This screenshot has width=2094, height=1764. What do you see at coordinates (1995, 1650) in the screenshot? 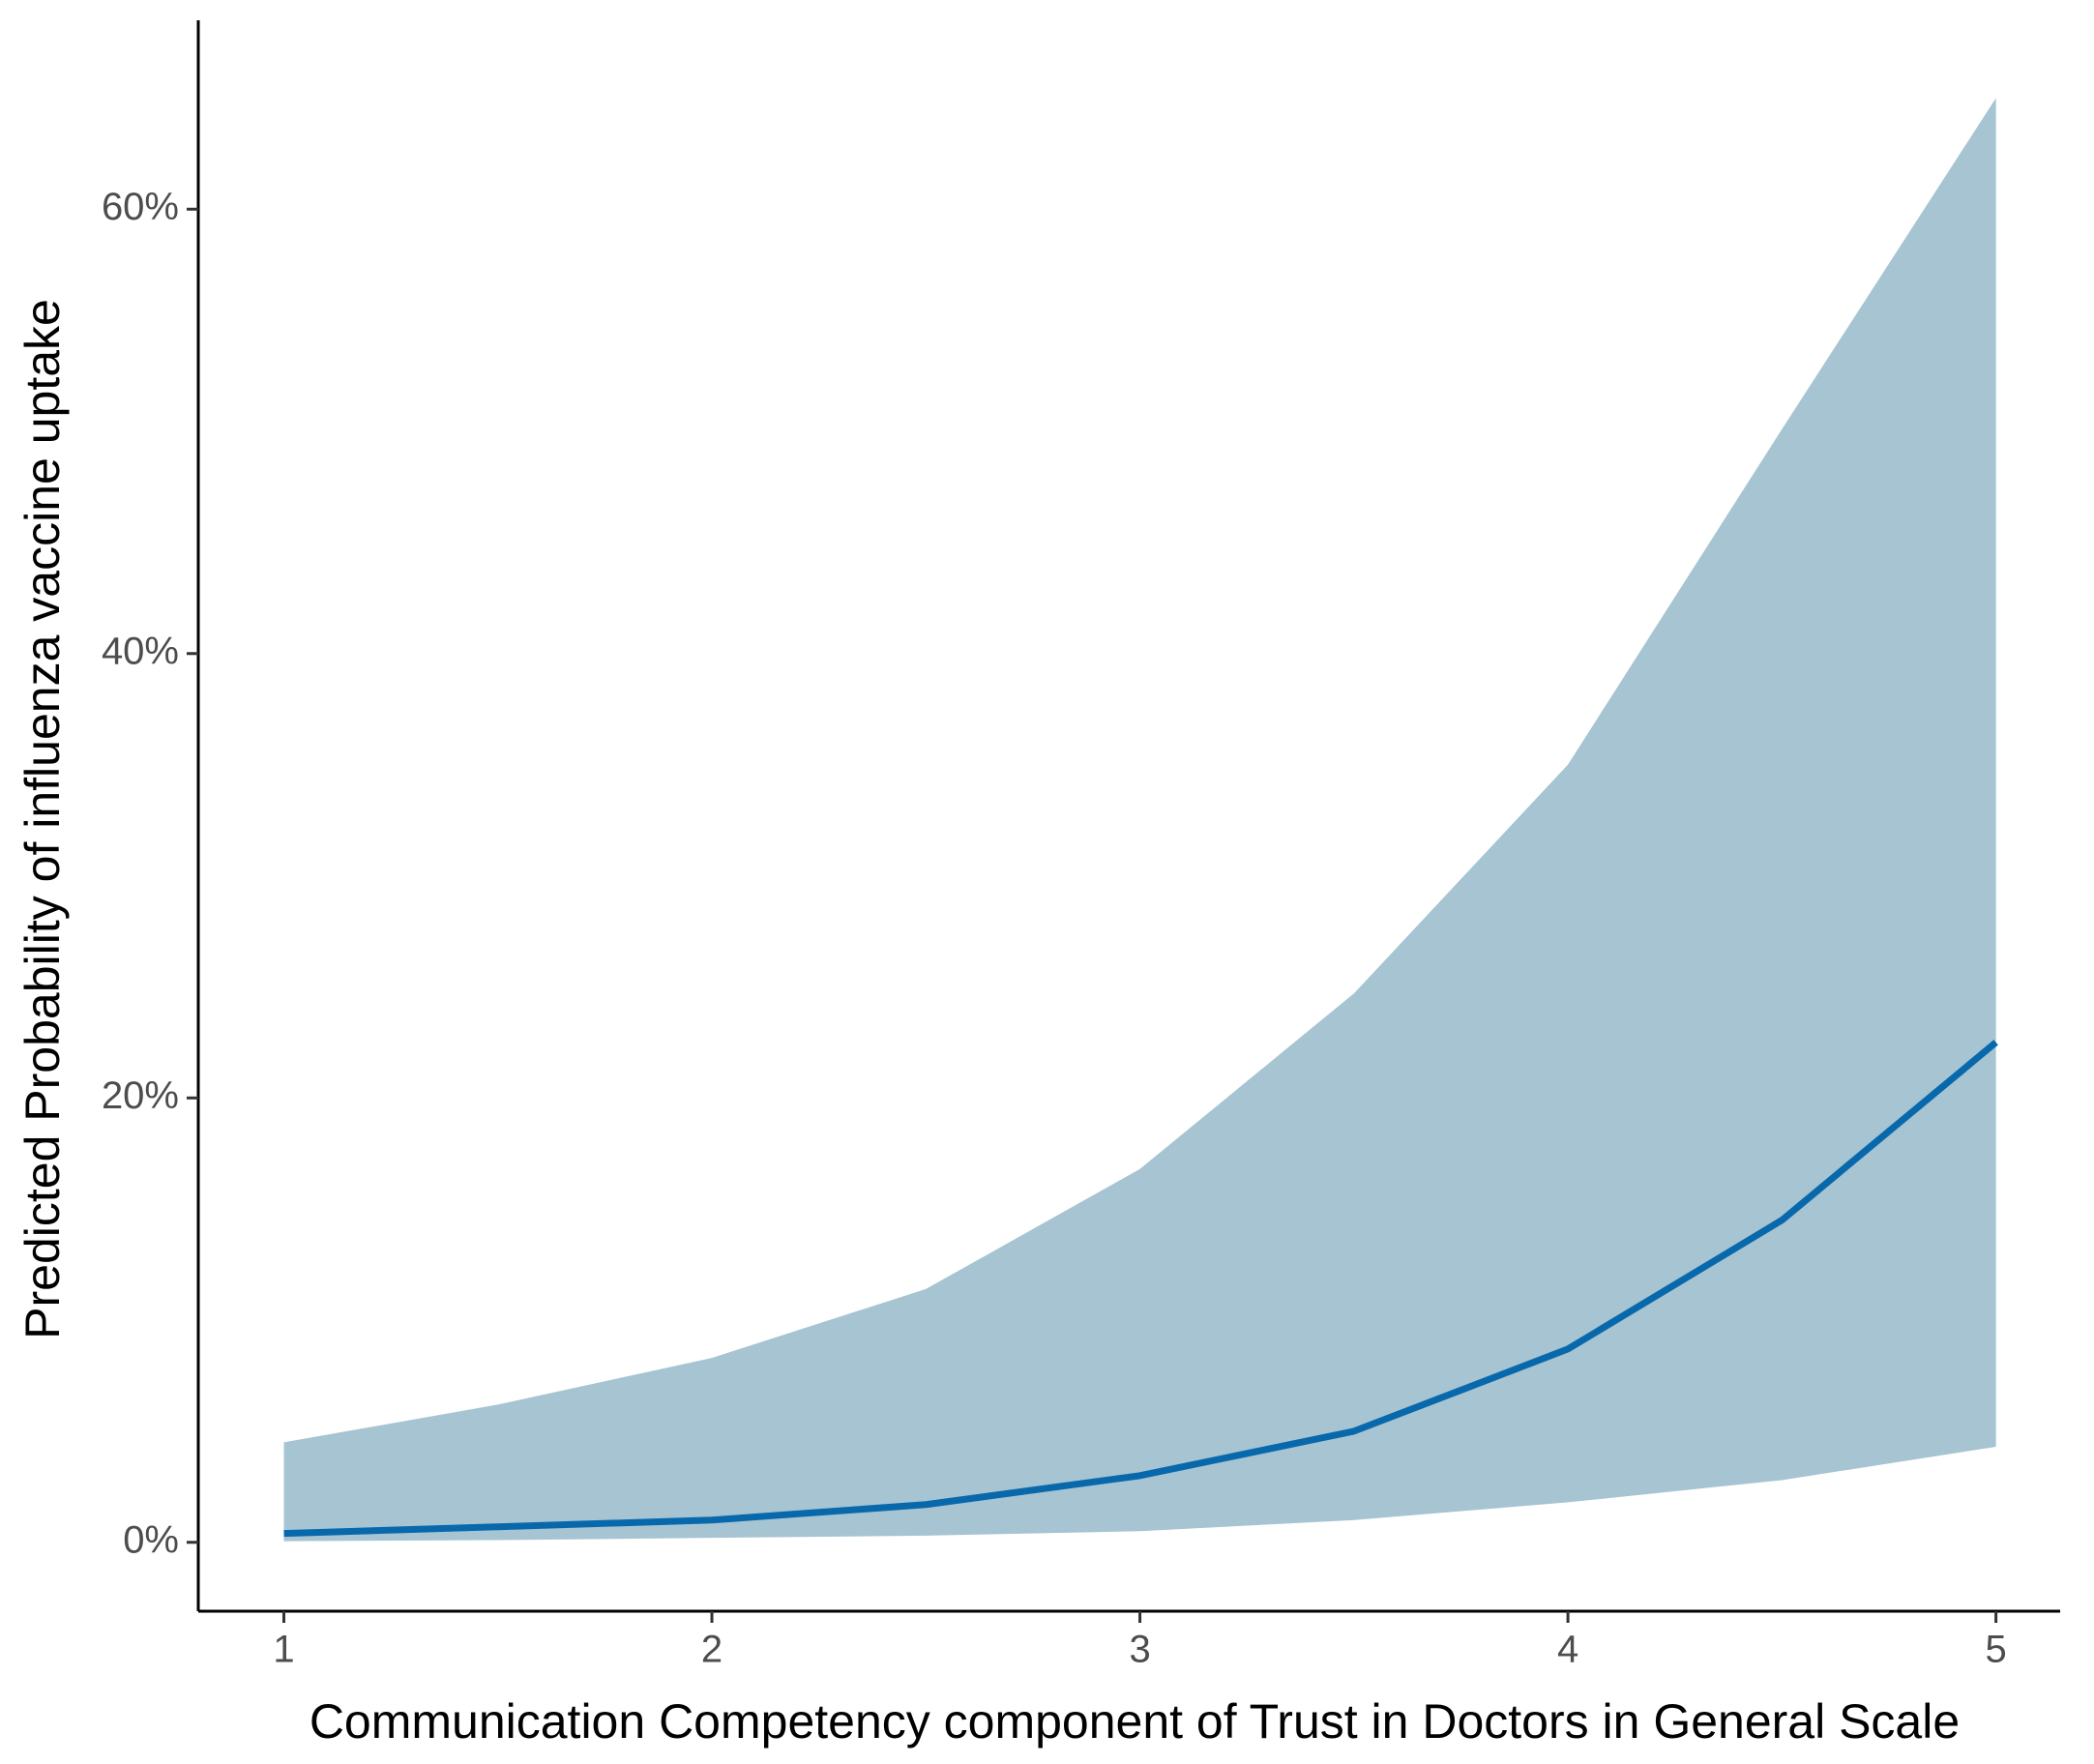
I see `x-tick-label: 5` at bounding box center [1995, 1650].